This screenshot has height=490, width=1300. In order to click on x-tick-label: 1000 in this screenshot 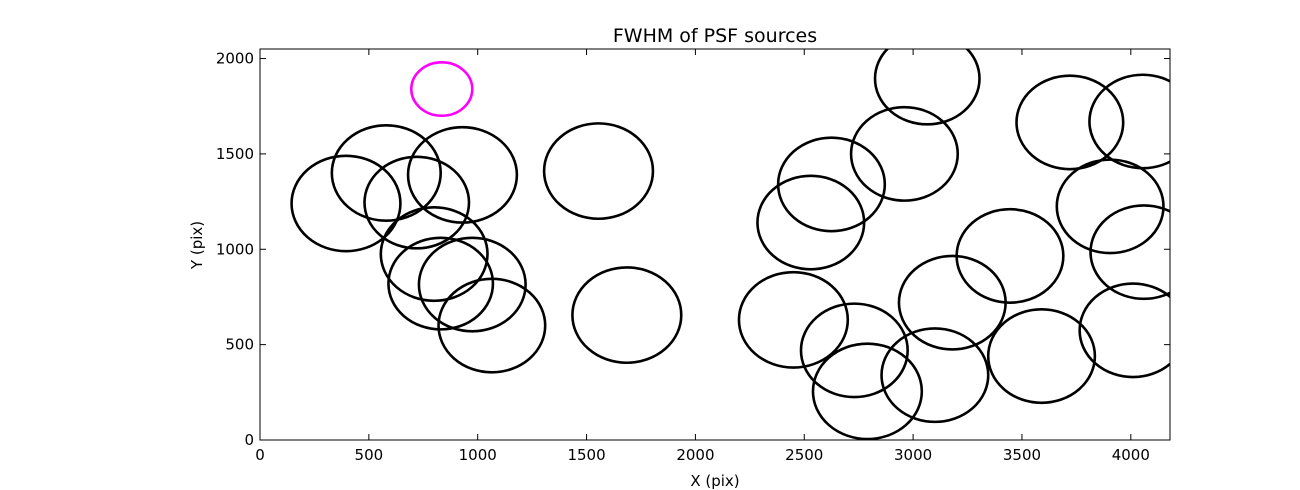, I will do `click(478, 455)`.